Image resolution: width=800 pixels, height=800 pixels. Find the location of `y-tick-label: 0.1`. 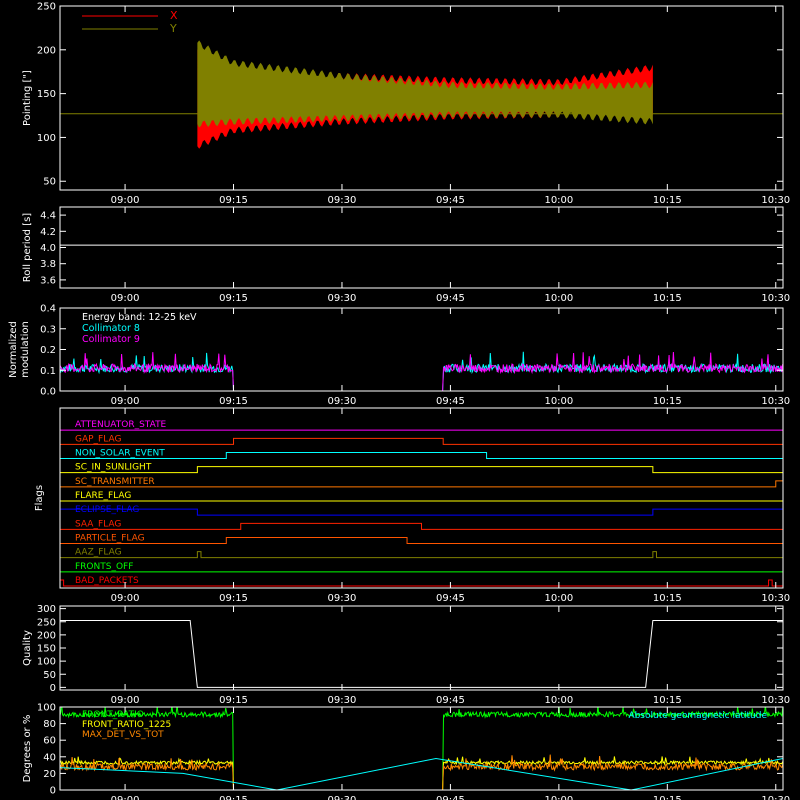

y-tick-label: 0.1 is located at coordinates (48, 371).